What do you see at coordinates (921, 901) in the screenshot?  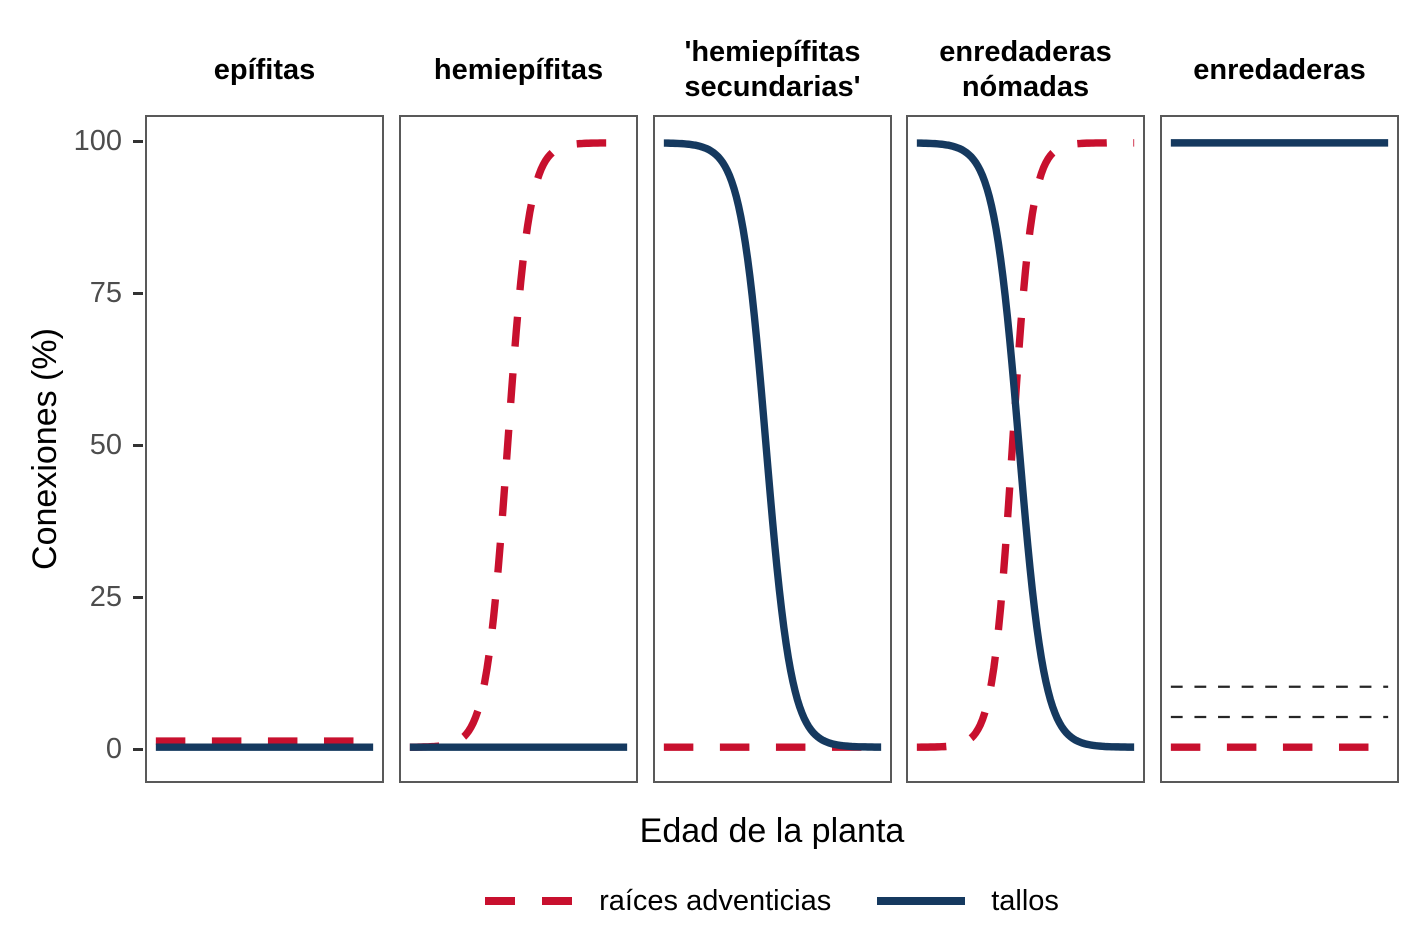 I see `solid-line-key-icon` at bounding box center [921, 901].